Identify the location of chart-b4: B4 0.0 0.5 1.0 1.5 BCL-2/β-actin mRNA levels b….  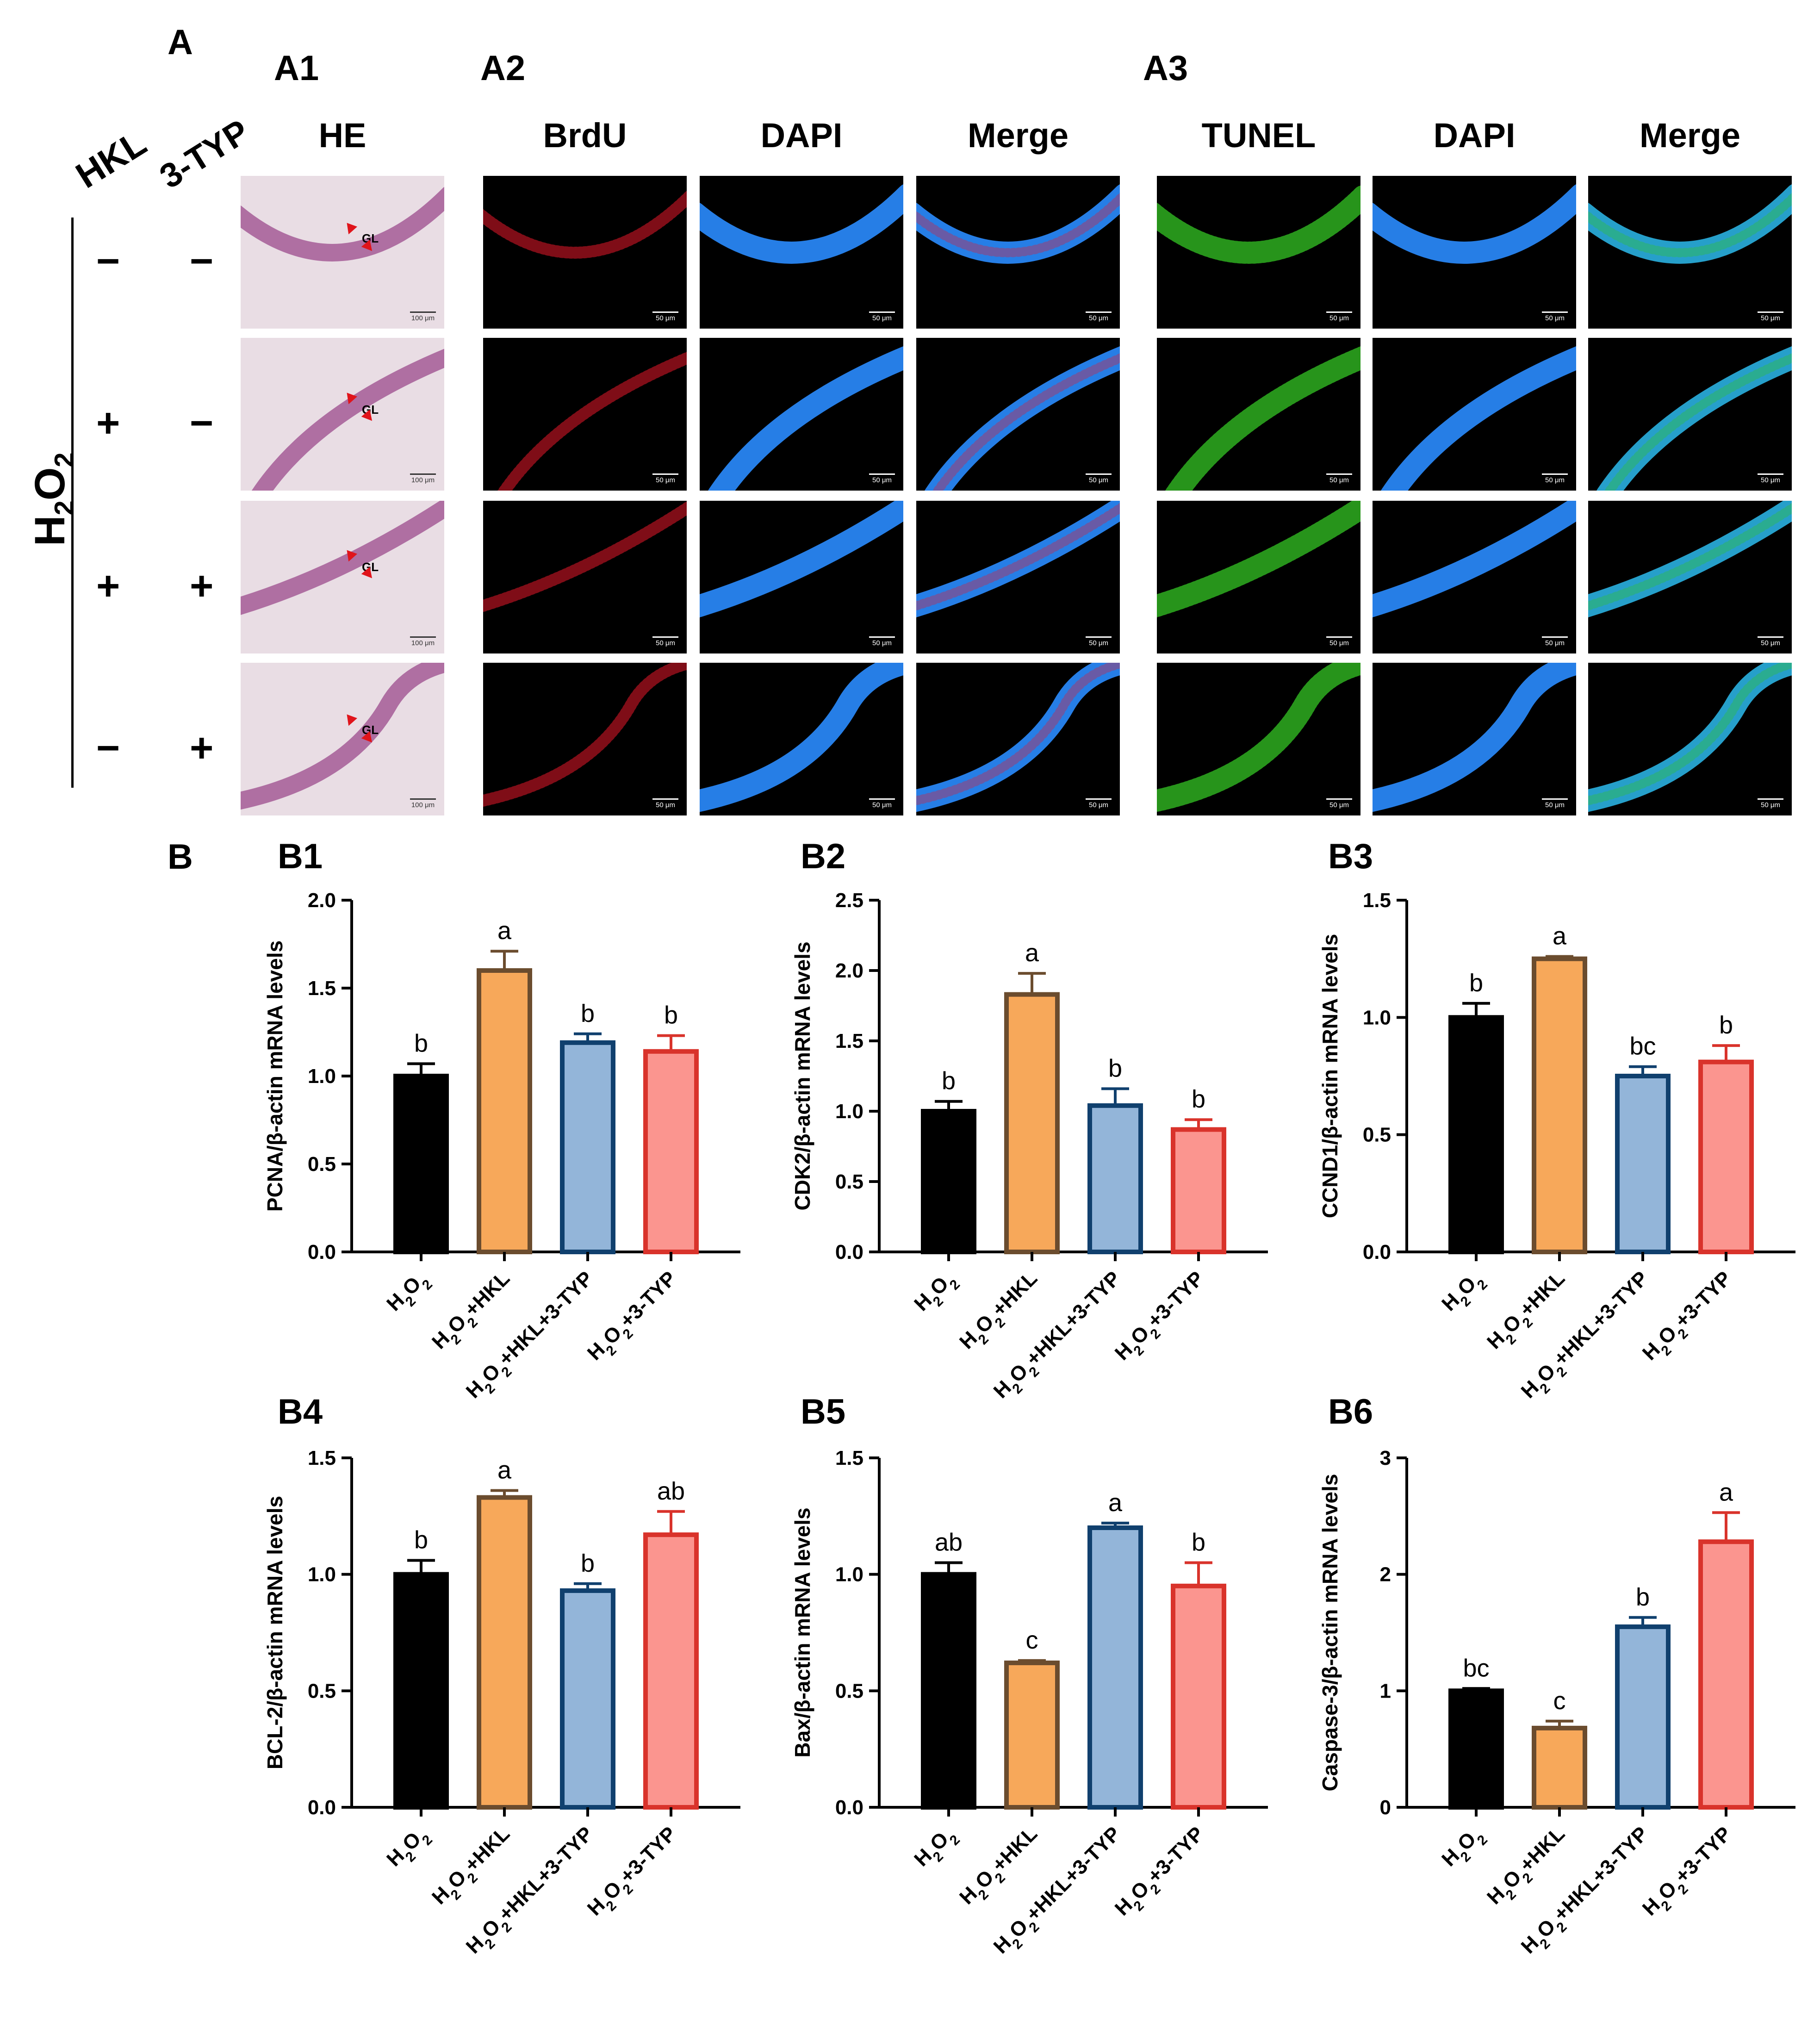
(501, 1675).